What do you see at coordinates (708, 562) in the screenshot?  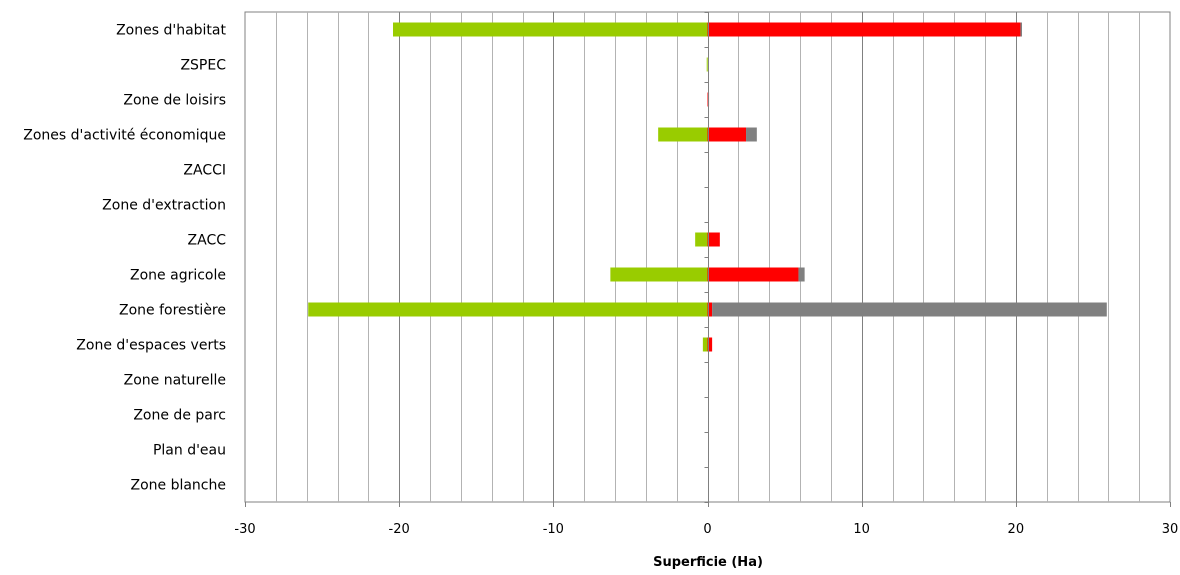 I see `x-axis-title: Superficie (Ha)` at bounding box center [708, 562].